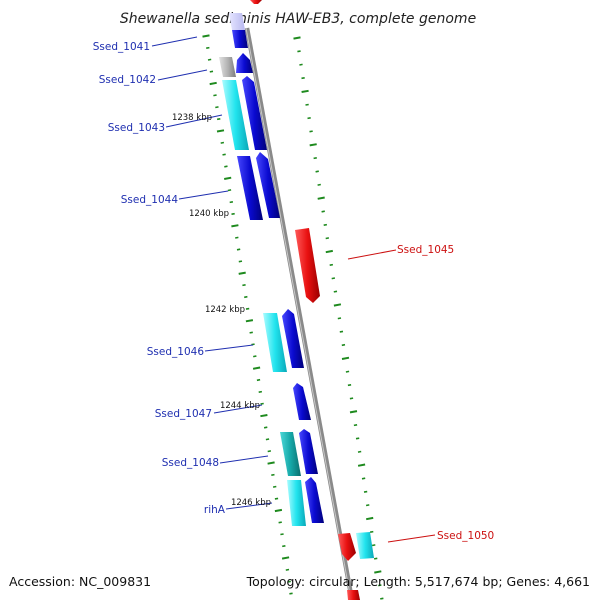  I want to click on label-ssed-1050: Ssed_1050, so click(465, 536).